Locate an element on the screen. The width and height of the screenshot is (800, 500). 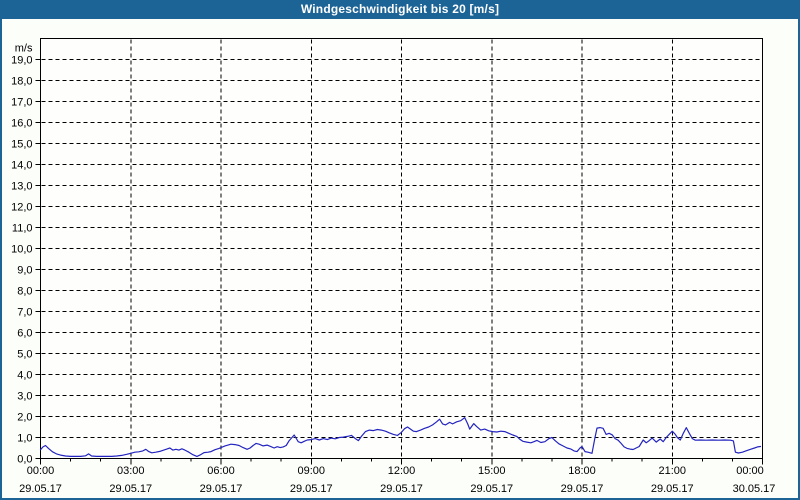
y-tick-label: 2,0 is located at coordinates (24, 418).